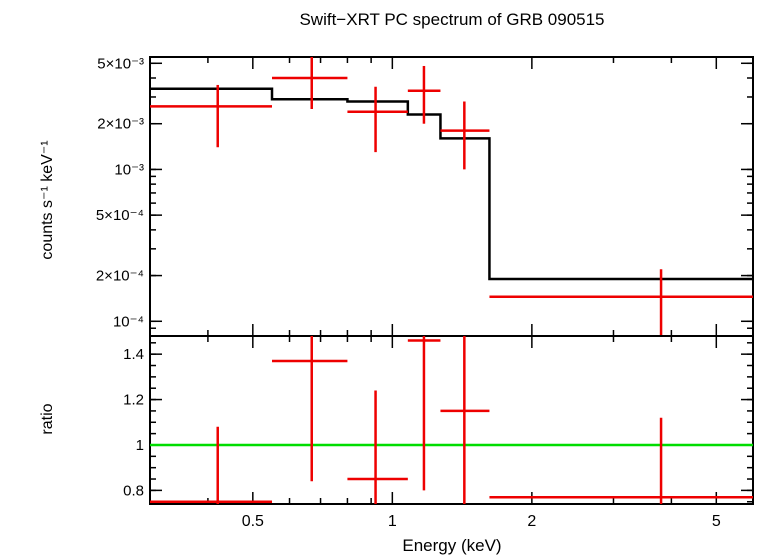 This screenshot has height=556, width=758. What do you see at coordinates (129, 169) in the screenshot?
I see `spectrum-y-tick-label: 10⁻³` at bounding box center [129, 169].